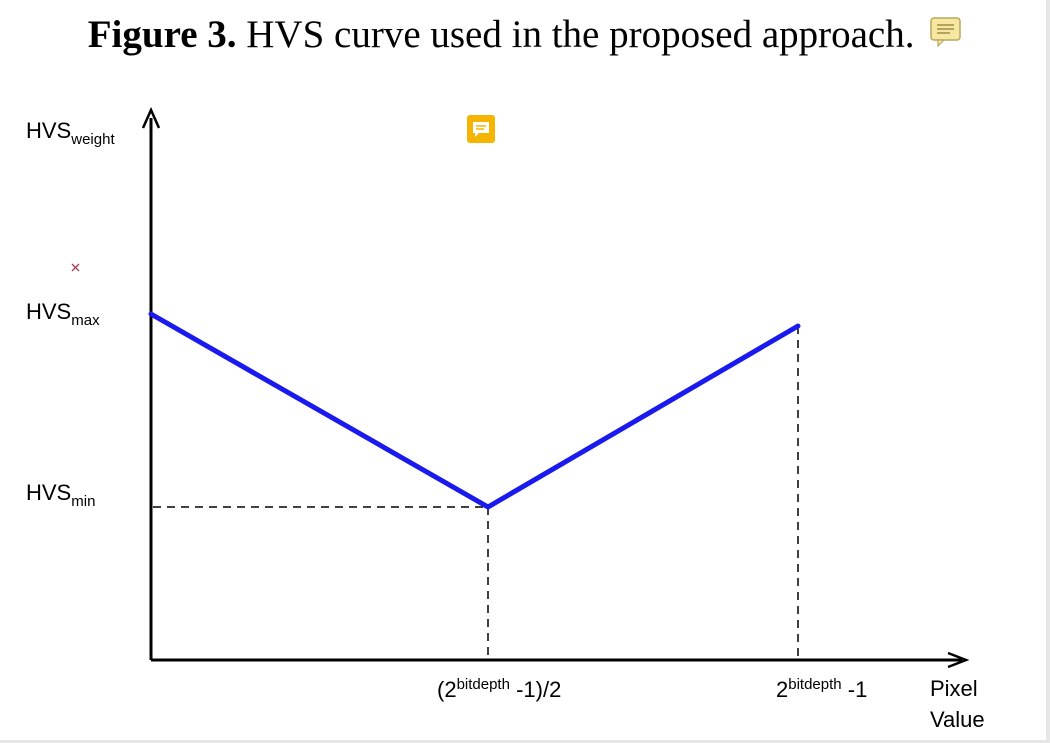 The image size is (1050, 743). Describe the element at coordinates (481, 131) in the screenshot. I see `comment-icon` at that location.